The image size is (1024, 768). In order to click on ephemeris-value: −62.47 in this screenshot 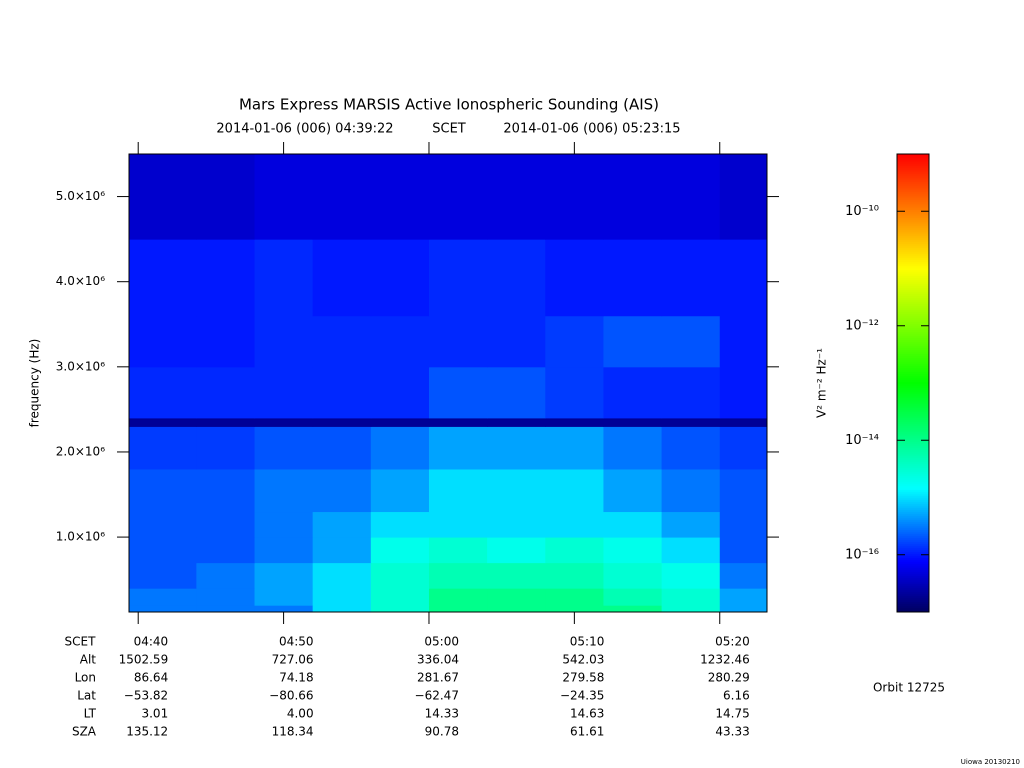, I will do `click(437, 696)`.